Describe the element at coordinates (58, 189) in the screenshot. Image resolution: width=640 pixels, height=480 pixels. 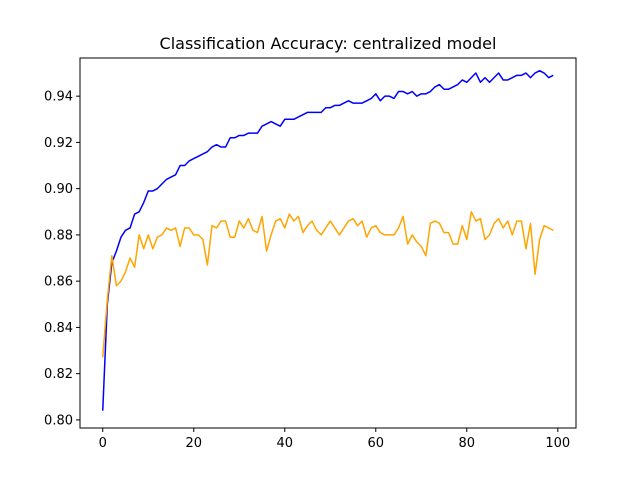
I see `y-tick-label: 0.90` at that location.